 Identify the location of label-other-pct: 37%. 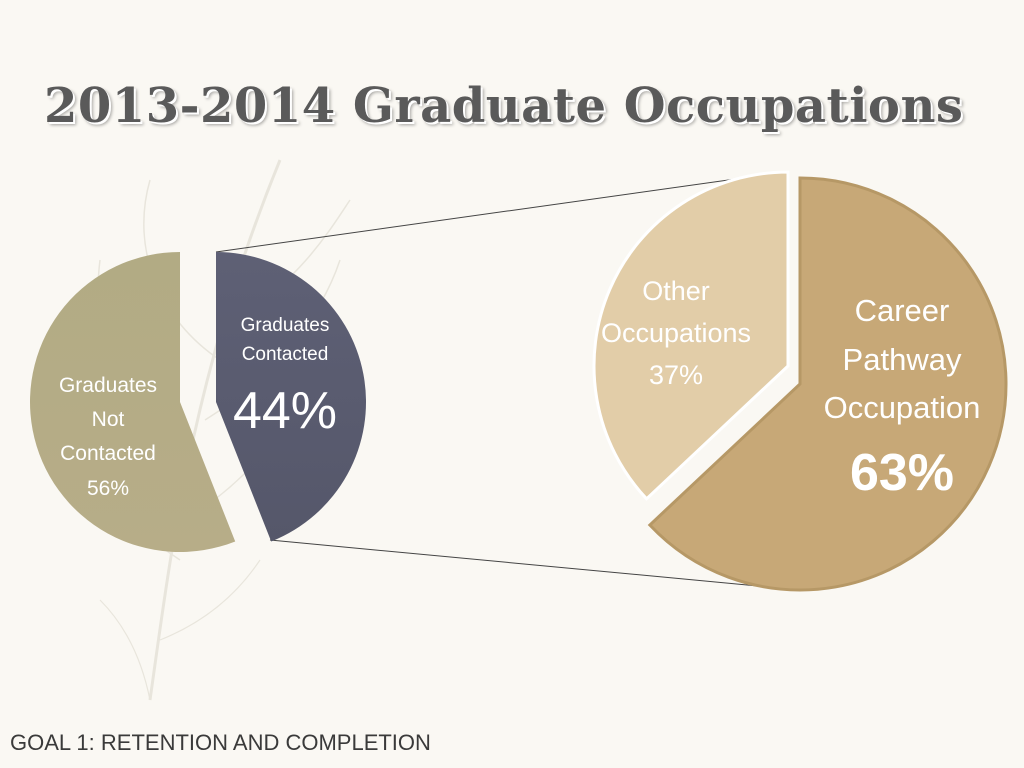
(676, 375).